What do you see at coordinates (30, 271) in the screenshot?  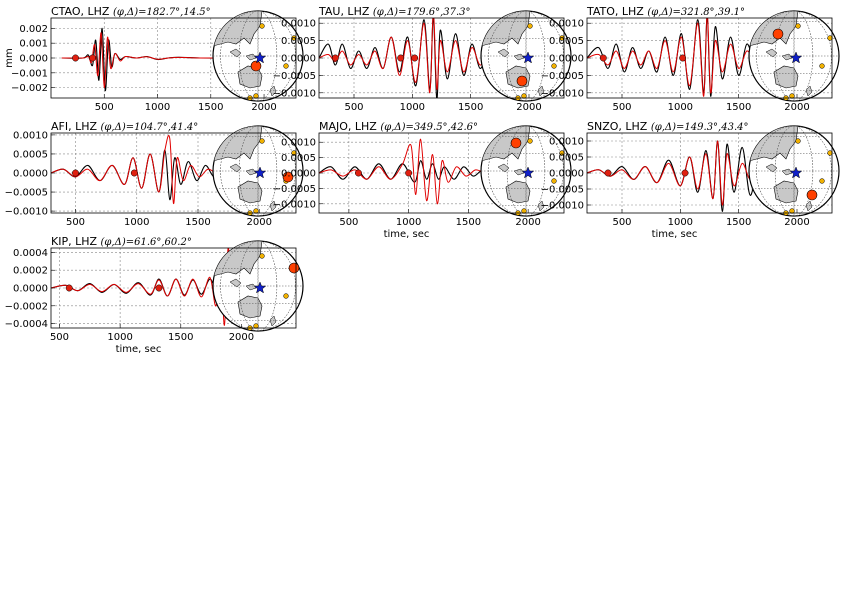 I see `y-tick-label: 0.0002` at bounding box center [30, 271].